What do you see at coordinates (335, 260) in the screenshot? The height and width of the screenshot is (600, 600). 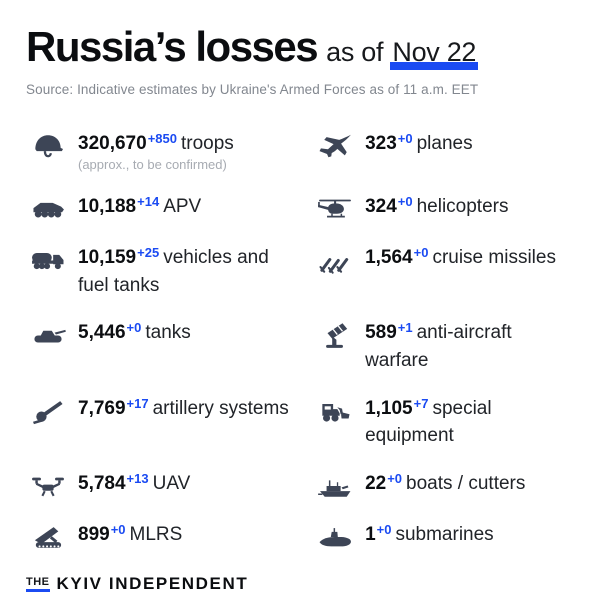 I see `cruise-missile-icon` at bounding box center [335, 260].